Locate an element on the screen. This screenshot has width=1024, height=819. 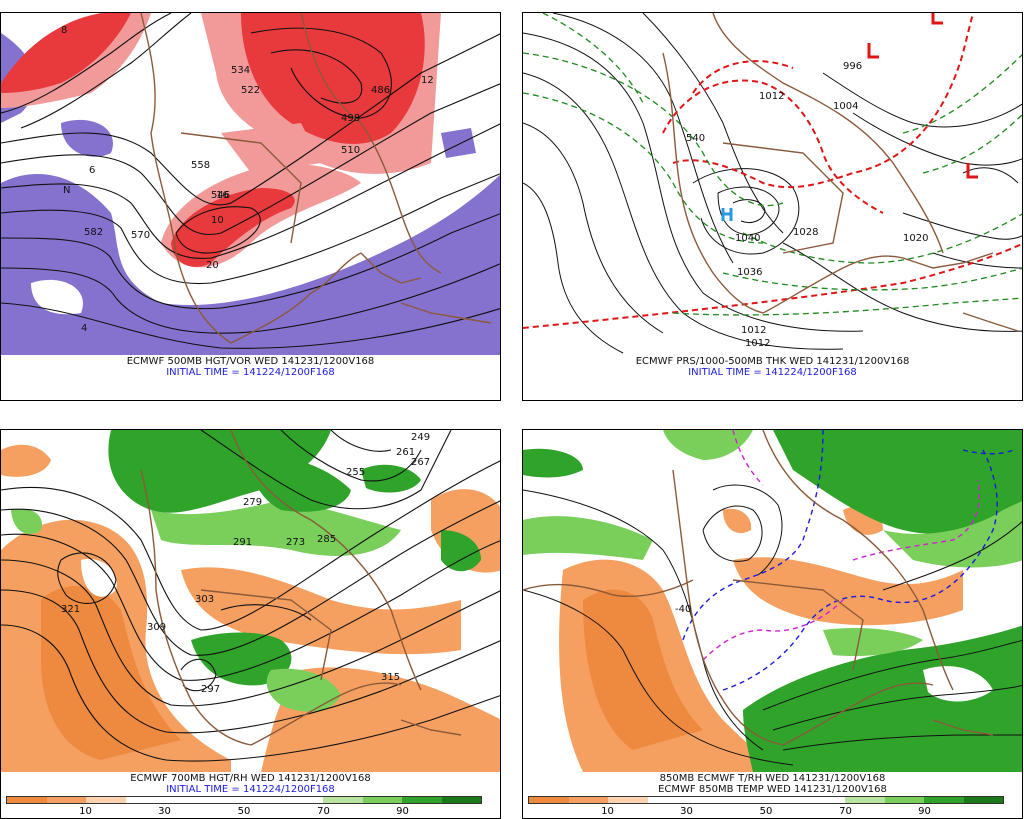
label-510: 510 is located at coordinates (350, 150).